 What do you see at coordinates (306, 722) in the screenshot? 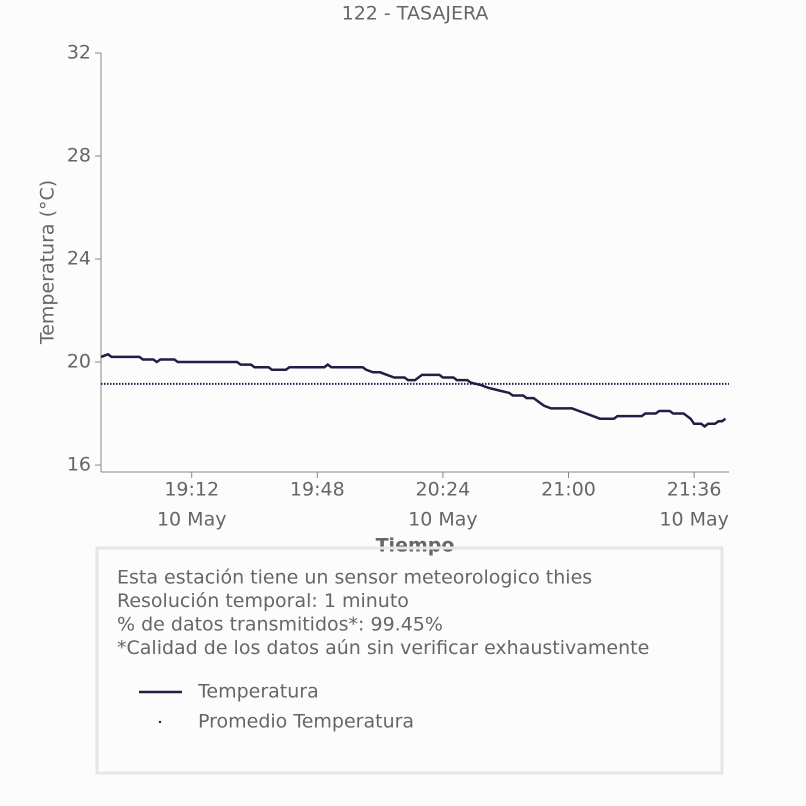
I see `legend-label: Promedio Temperatura` at bounding box center [306, 722].